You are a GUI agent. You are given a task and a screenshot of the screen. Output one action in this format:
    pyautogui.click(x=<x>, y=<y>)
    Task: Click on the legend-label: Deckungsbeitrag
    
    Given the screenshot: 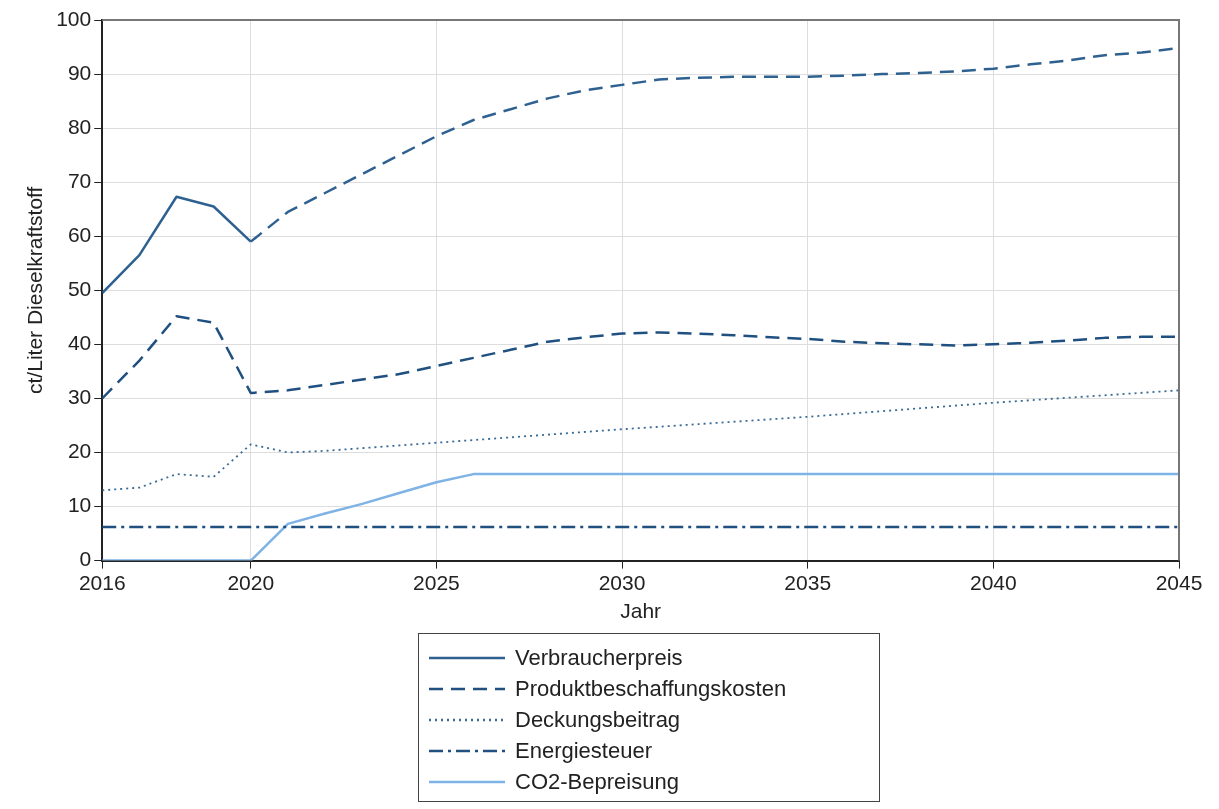 What is the action you would take?
    pyautogui.click(x=598, y=719)
    